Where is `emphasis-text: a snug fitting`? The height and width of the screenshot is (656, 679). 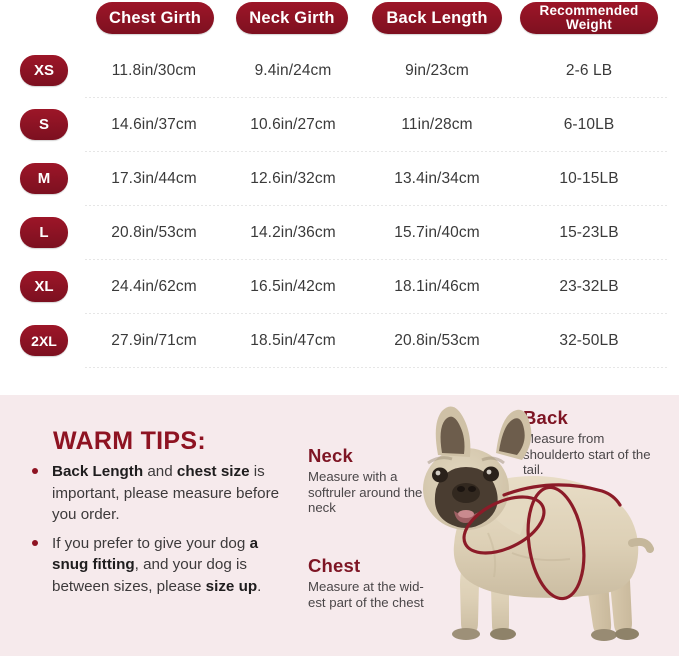 emphasis-text: a snug fitting is located at coordinates (155, 554).